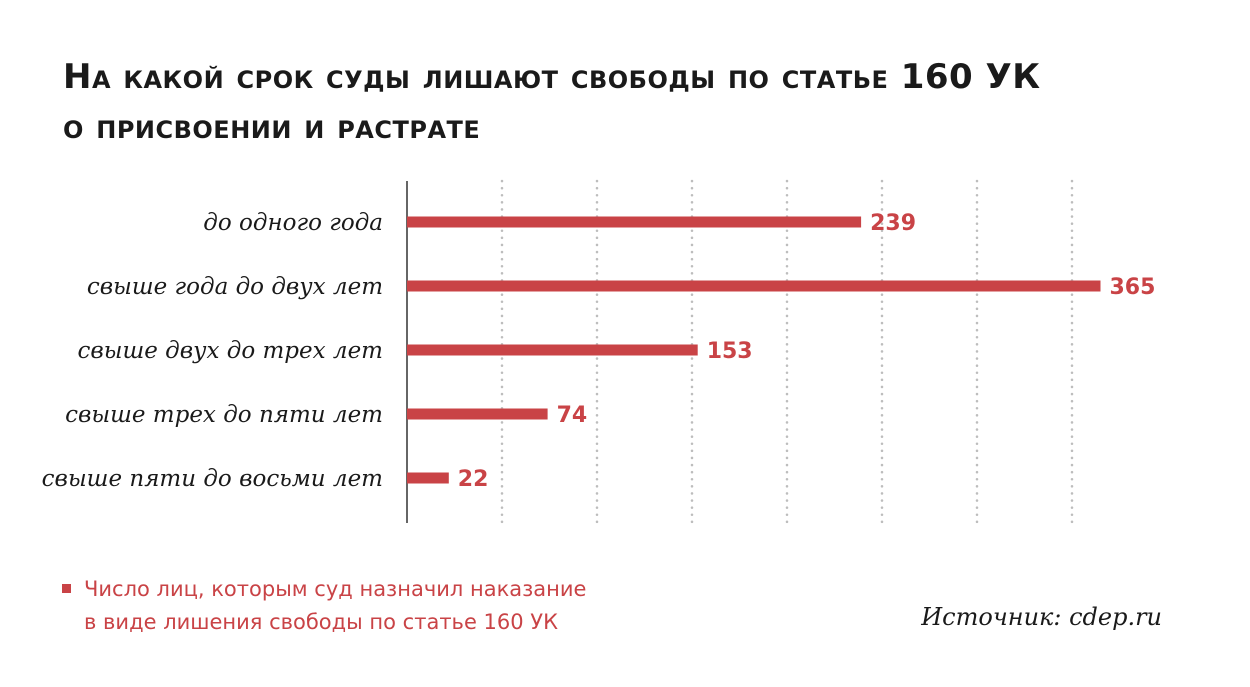 This screenshot has height=687, width=1250. I want to click on category-label: до одного года, so click(293, 223).